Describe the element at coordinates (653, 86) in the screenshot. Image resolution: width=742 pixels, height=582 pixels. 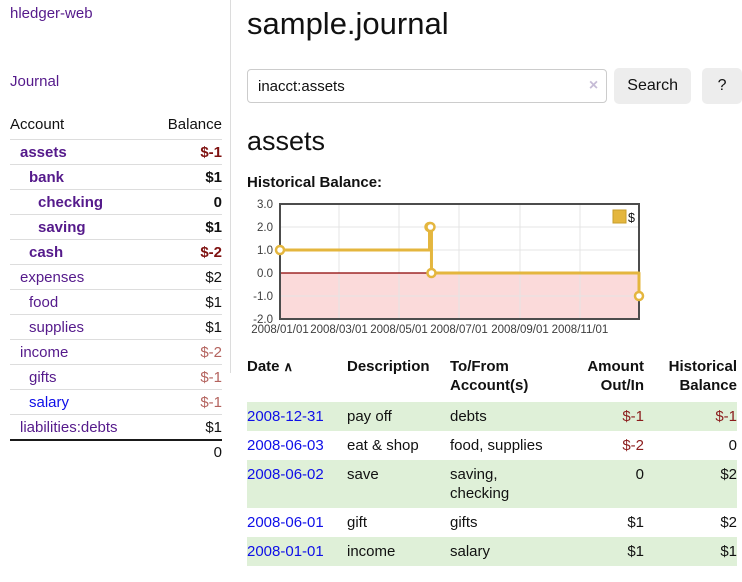
I see `search-button: Search` at that location.